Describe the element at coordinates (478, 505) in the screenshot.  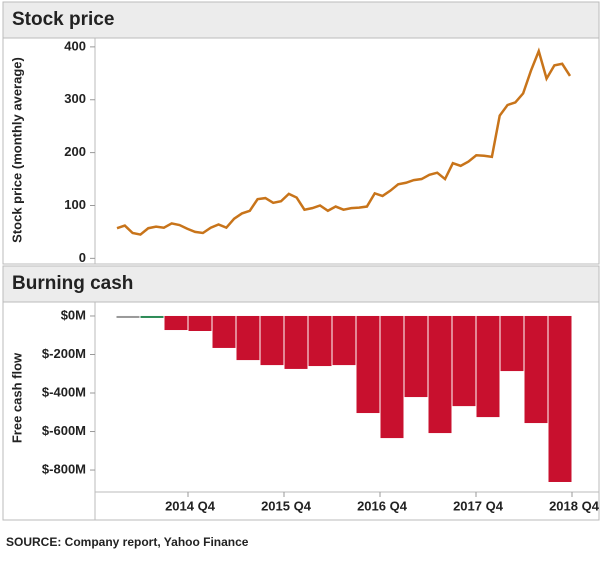
I see `x-tick-label: 2017 Q4` at that location.